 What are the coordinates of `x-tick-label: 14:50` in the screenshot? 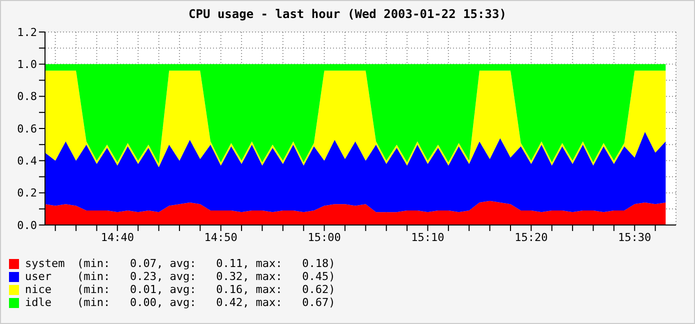 It's located at (221, 237).